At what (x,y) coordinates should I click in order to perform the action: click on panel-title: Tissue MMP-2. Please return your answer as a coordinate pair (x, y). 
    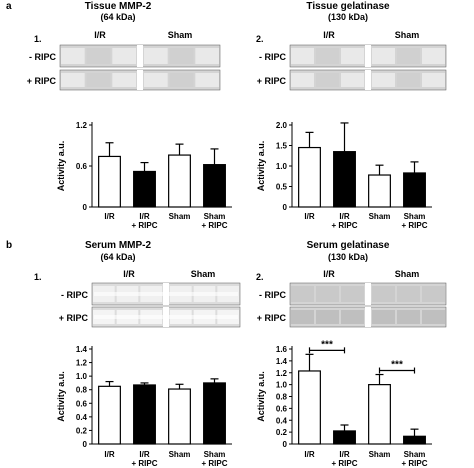
    Looking at the image, I should click on (118, 6).